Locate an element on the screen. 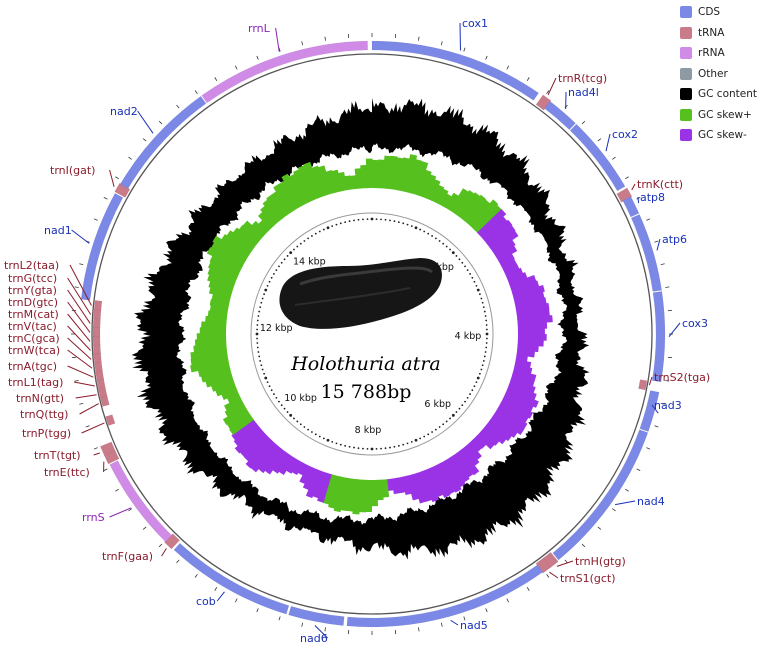 The width and height of the screenshot is (772, 648). legend-item: GC content is located at coordinates (726, 94).